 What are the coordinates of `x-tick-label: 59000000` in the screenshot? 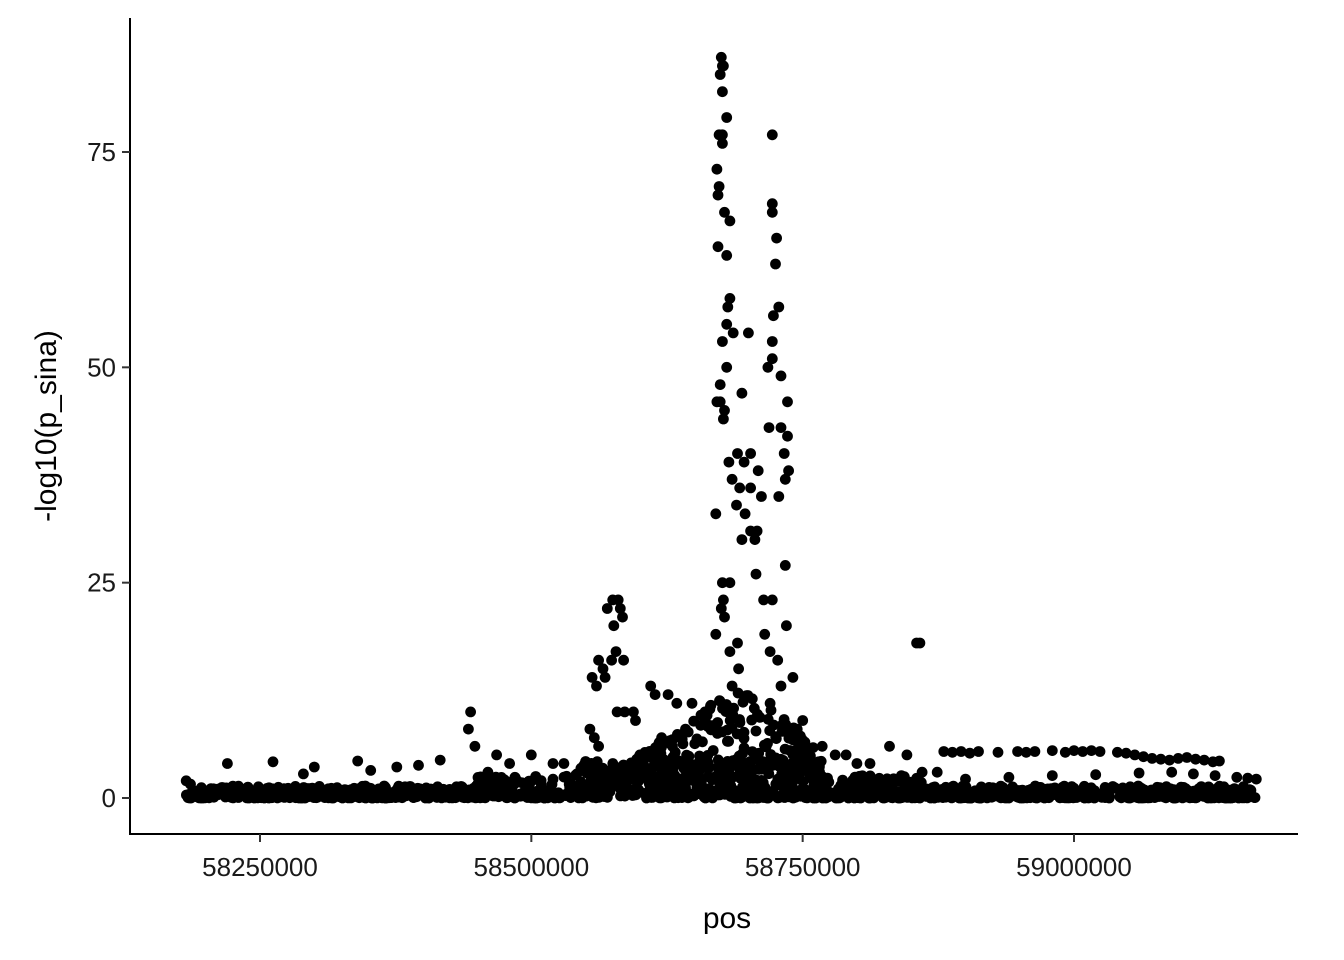 It's located at (1074, 867).